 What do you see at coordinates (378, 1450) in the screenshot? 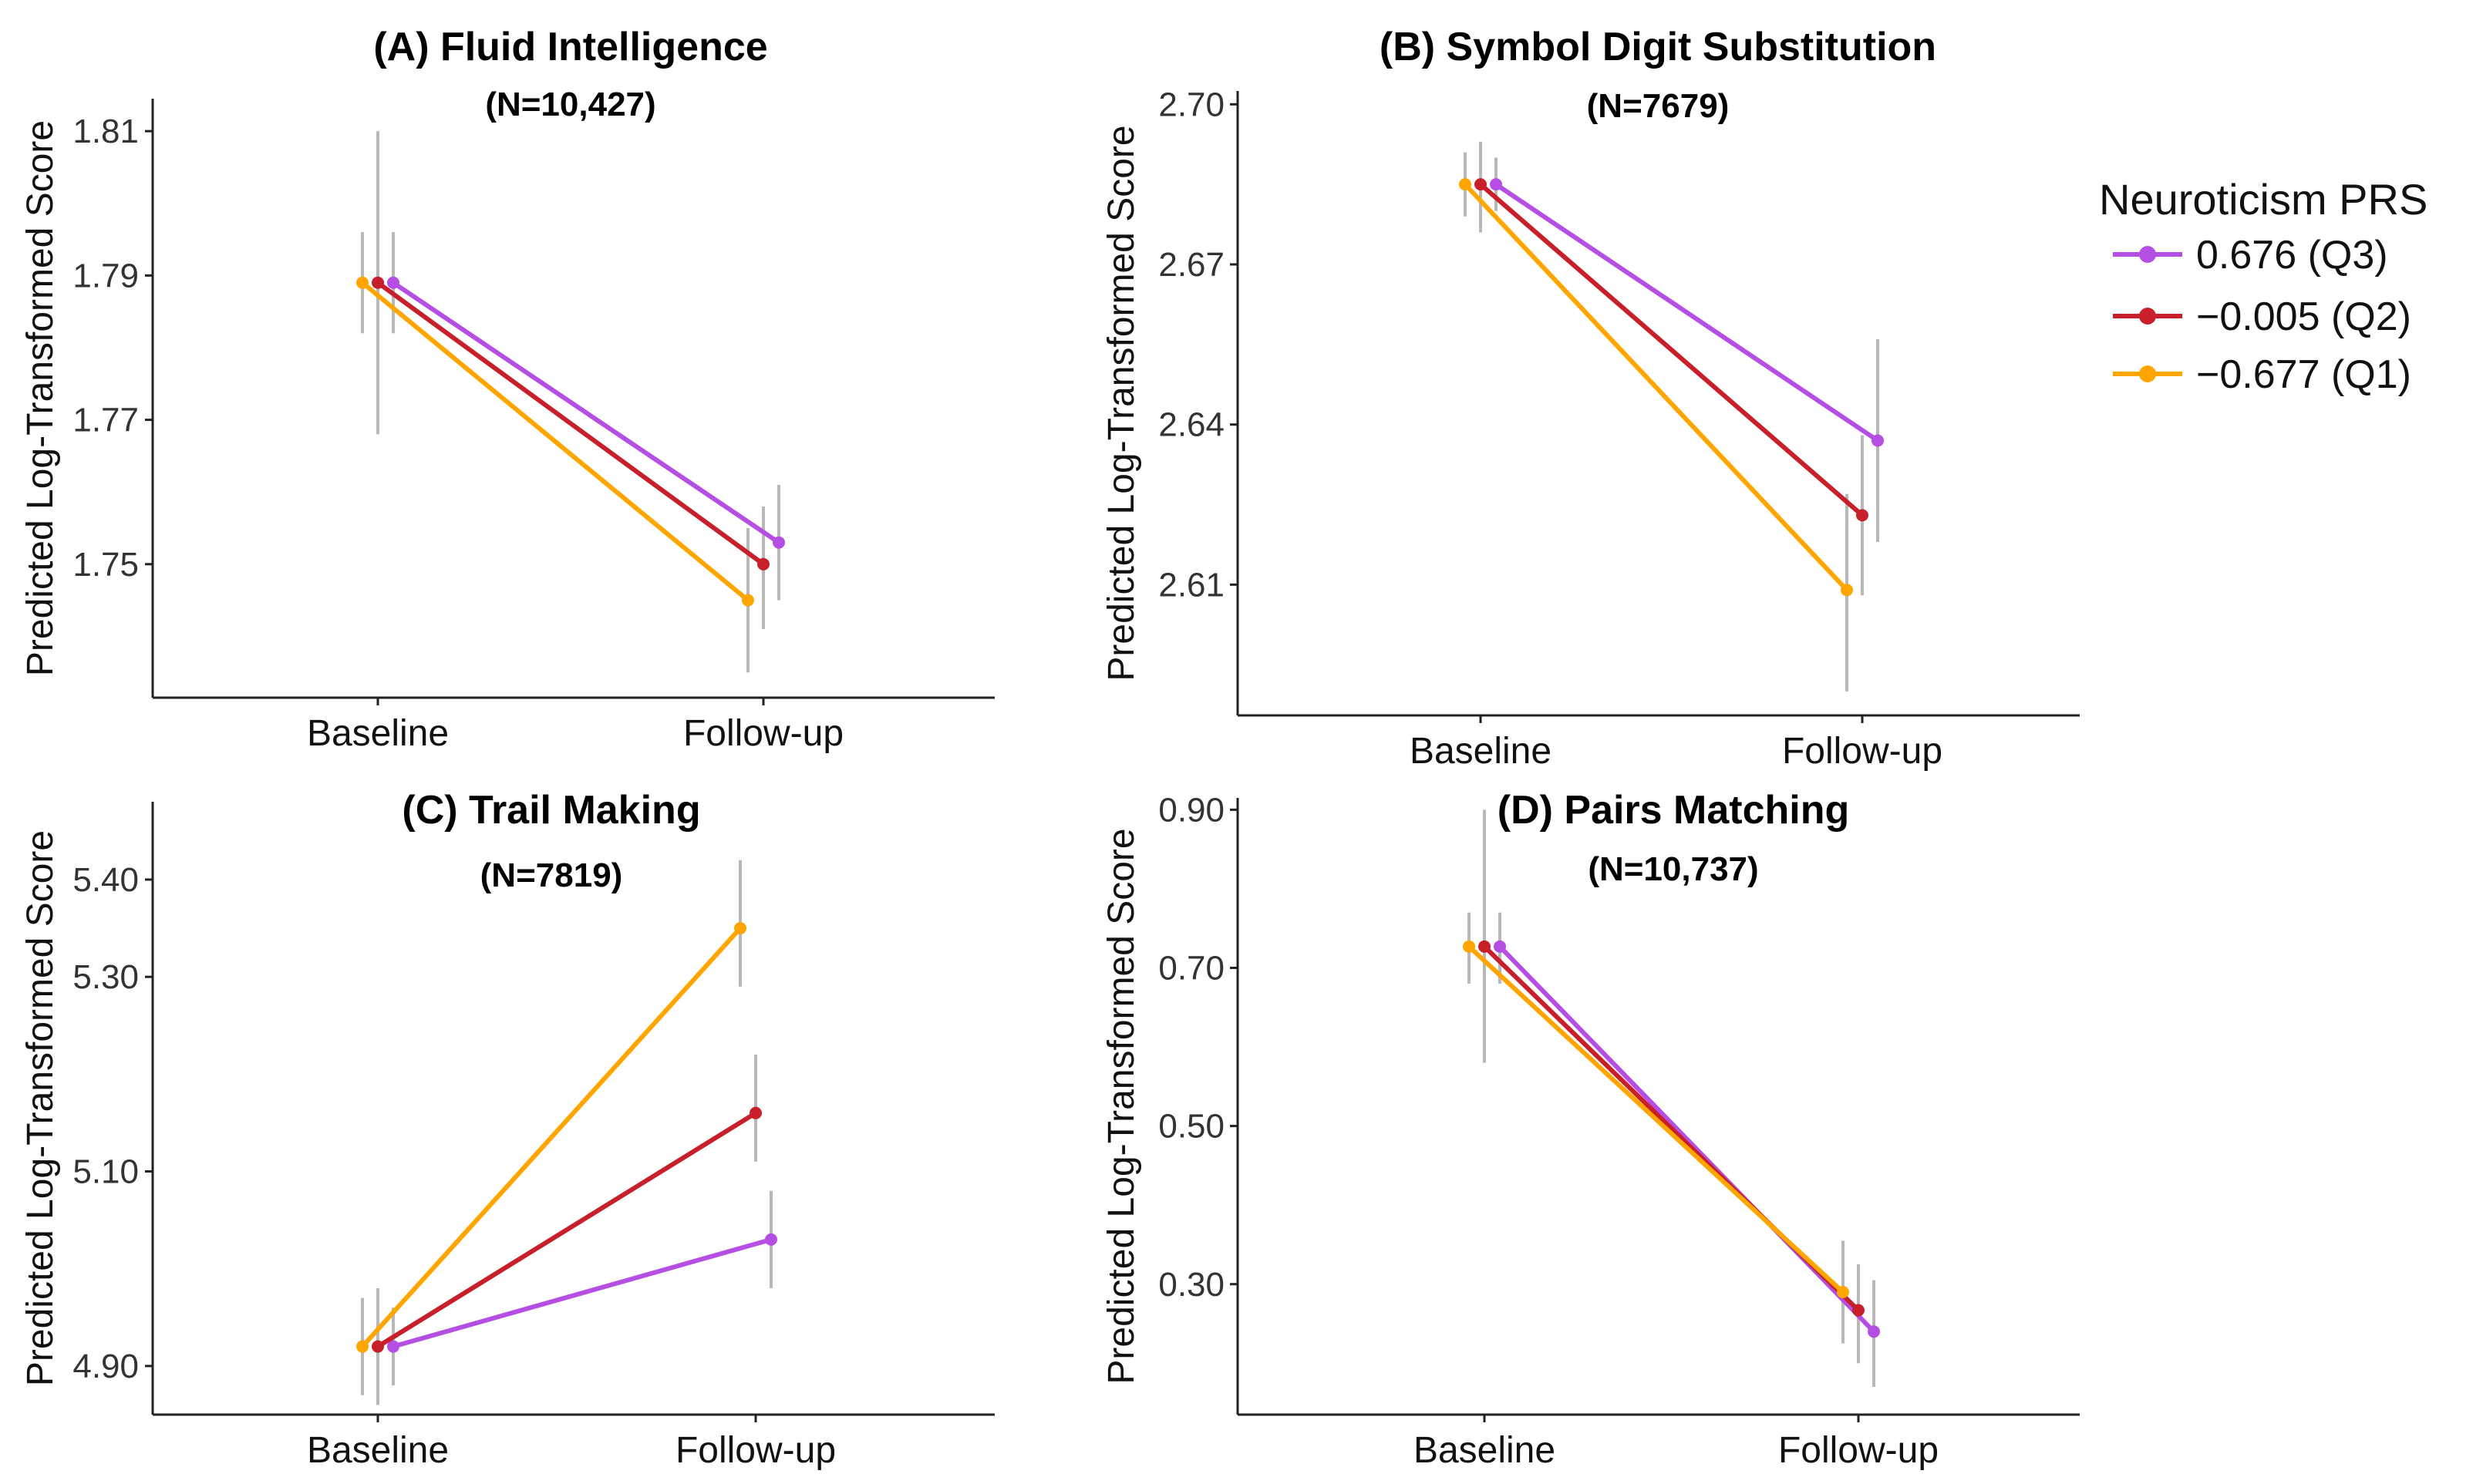
I see `panel-c-x-tick-label: Baseline` at bounding box center [378, 1450].